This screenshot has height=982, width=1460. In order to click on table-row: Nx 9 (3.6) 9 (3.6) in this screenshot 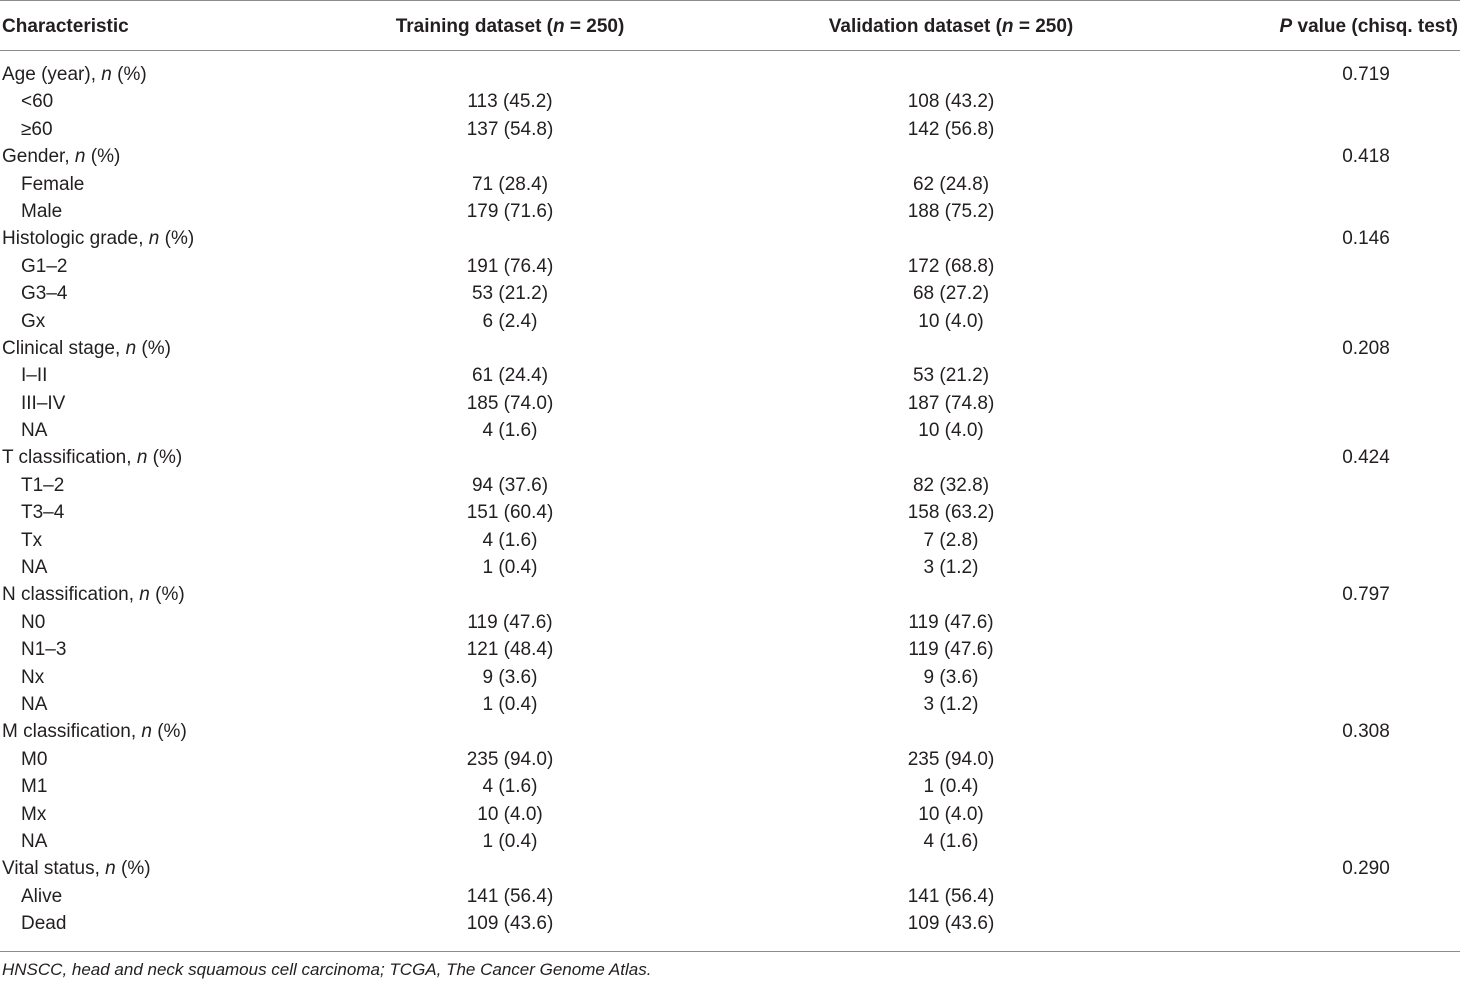, I will do `click(730, 678)`.